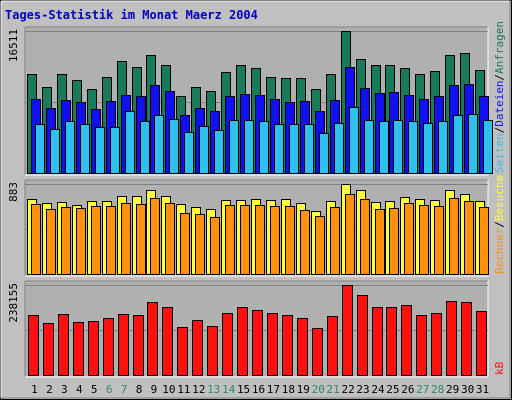 The height and width of the screenshot is (400, 512). What do you see at coordinates (499, 47) in the screenshot?
I see `legend-anfragen: Anfragen` at bounding box center [499, 47].